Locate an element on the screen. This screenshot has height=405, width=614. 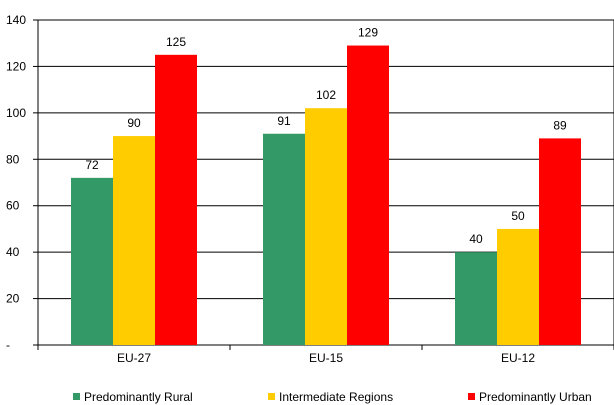
legend-label: Predominantly Rural is located at coordinates (138, 397).